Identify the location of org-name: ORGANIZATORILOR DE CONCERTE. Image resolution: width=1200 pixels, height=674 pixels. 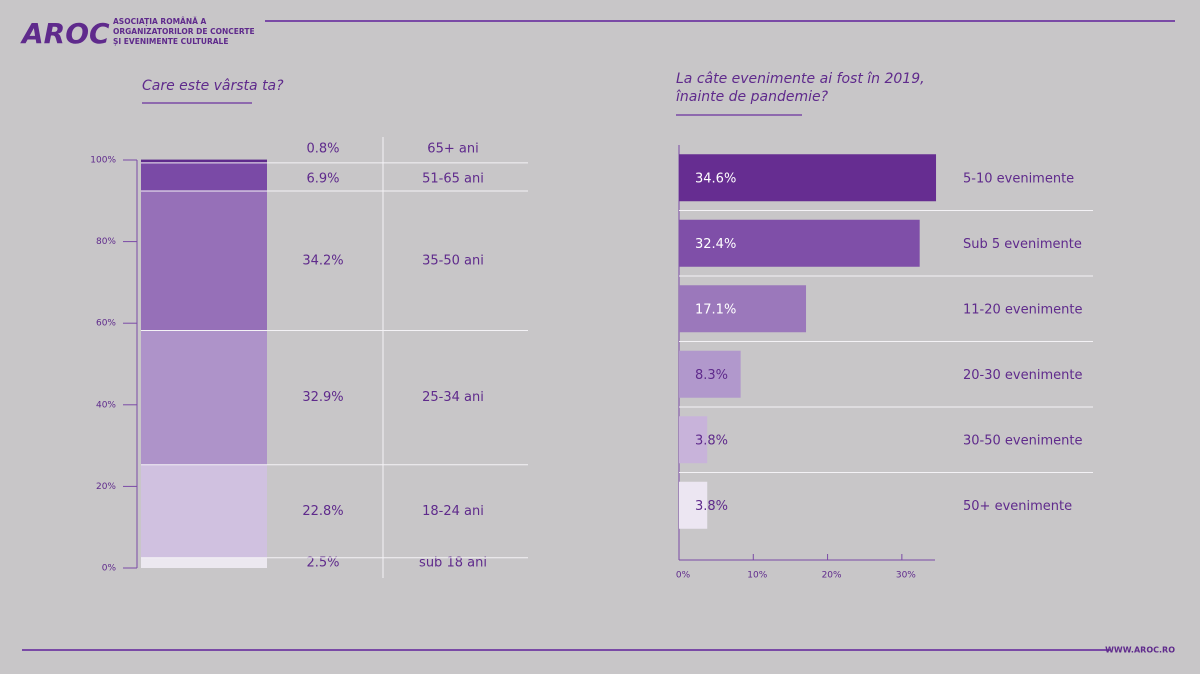
(184, 31).